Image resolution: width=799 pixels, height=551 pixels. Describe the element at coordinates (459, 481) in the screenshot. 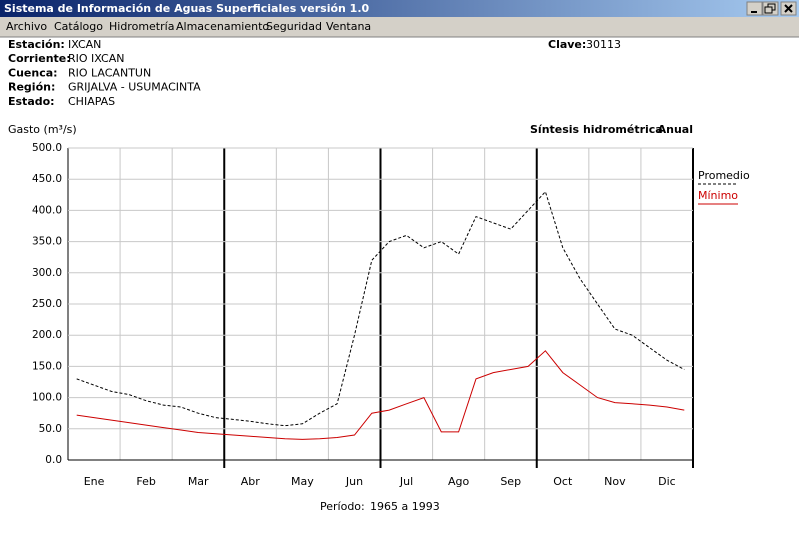

I see `x-tick-label: Ago` at that location.